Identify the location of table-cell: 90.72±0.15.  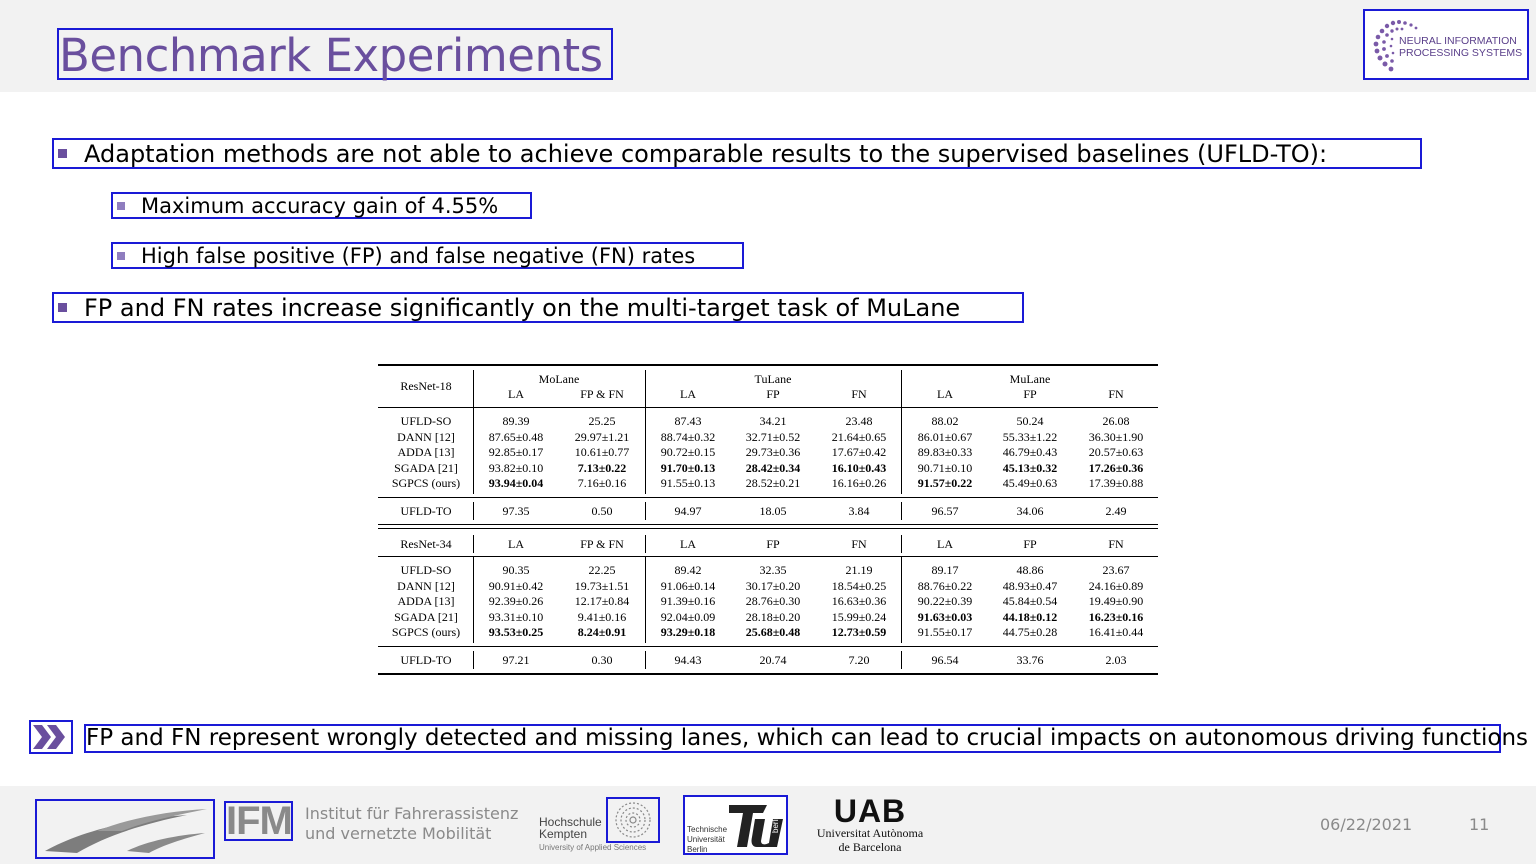
(688, 452).